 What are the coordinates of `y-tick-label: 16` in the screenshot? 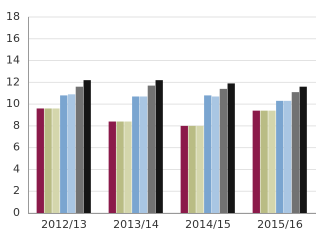 It's located at (13, 38).